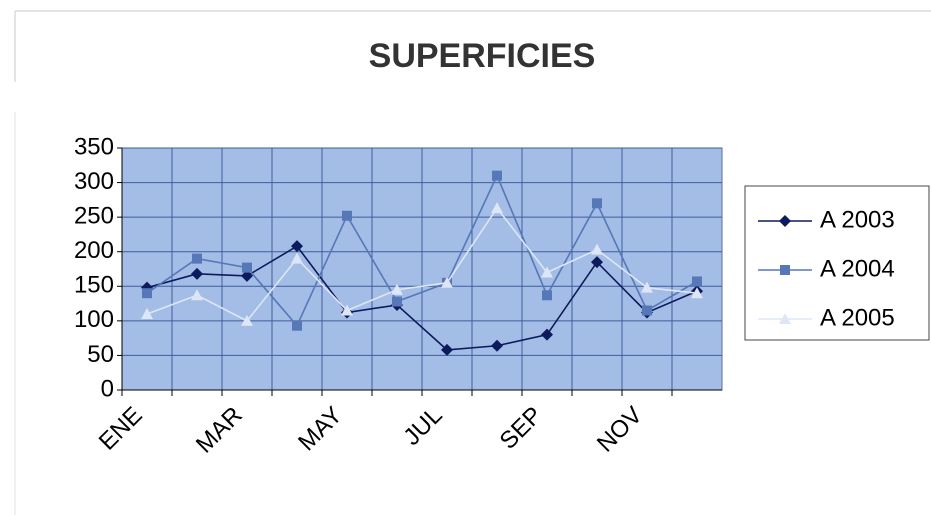 The height and width of the screenshot is (515, 931). What do you see at coordinates (422, 426) in the screenshot?
I see `x-tick-label: JUL` at bounding box center [422, 426].